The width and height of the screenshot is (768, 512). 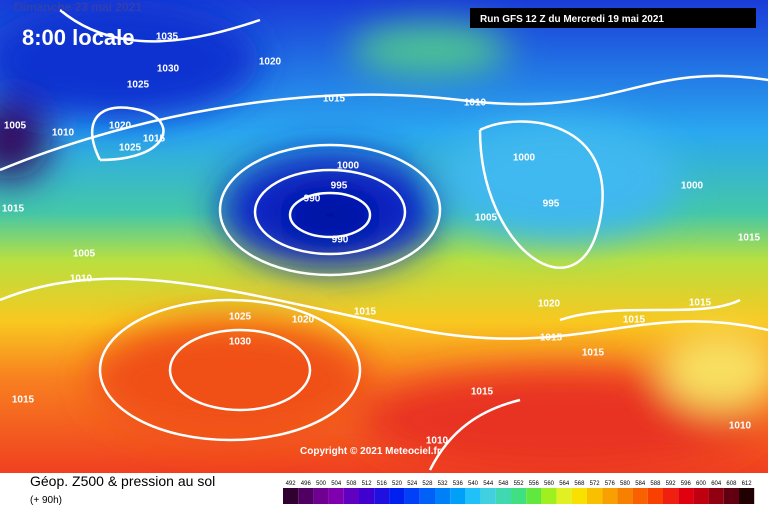 What do you see at coordinates (397, 484) in the screenshot?
I see `scale-label: 520` at bounding box center [397, 484].